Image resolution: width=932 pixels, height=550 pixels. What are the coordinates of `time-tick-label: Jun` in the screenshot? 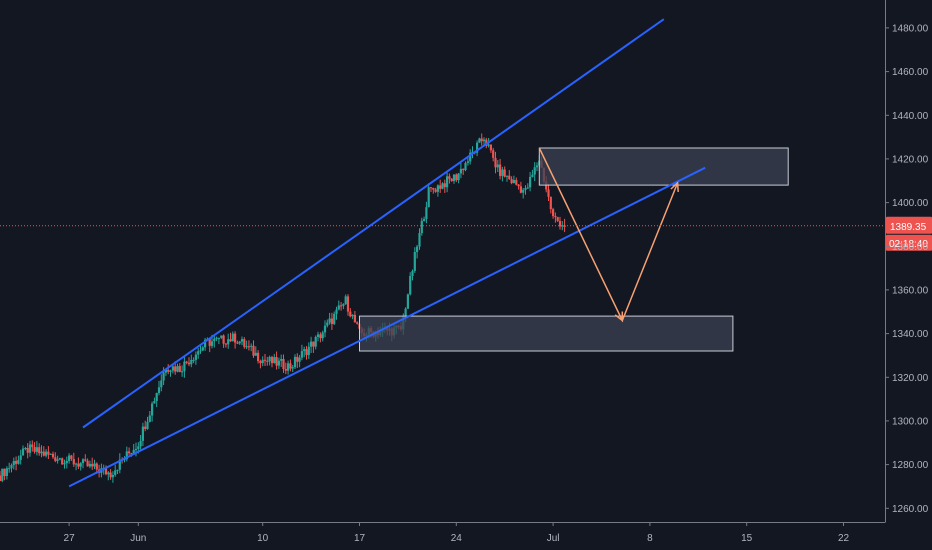 It's located at (138, 538).